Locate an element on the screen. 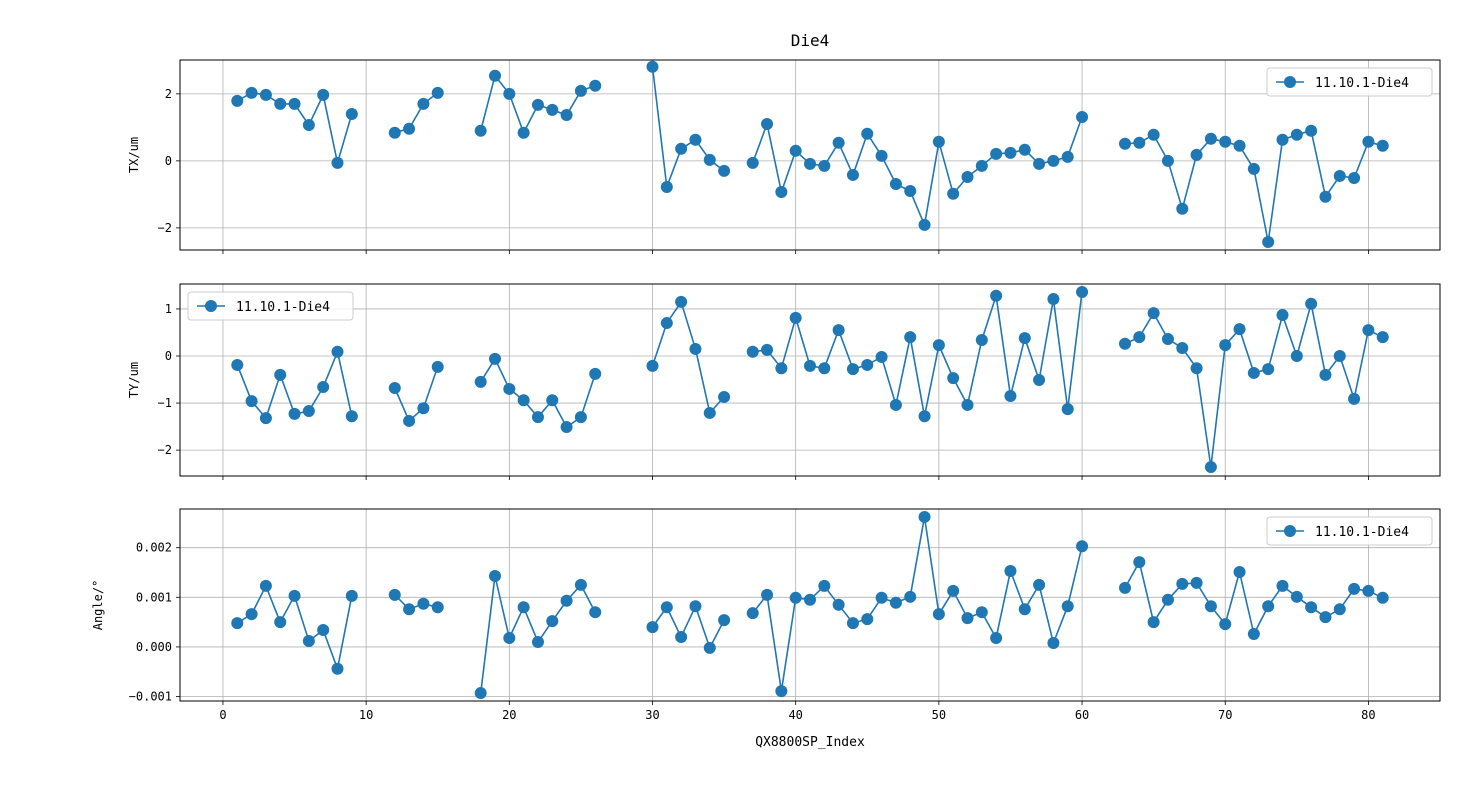  y-tick-label: 1 is located at coordinates (168, 309).